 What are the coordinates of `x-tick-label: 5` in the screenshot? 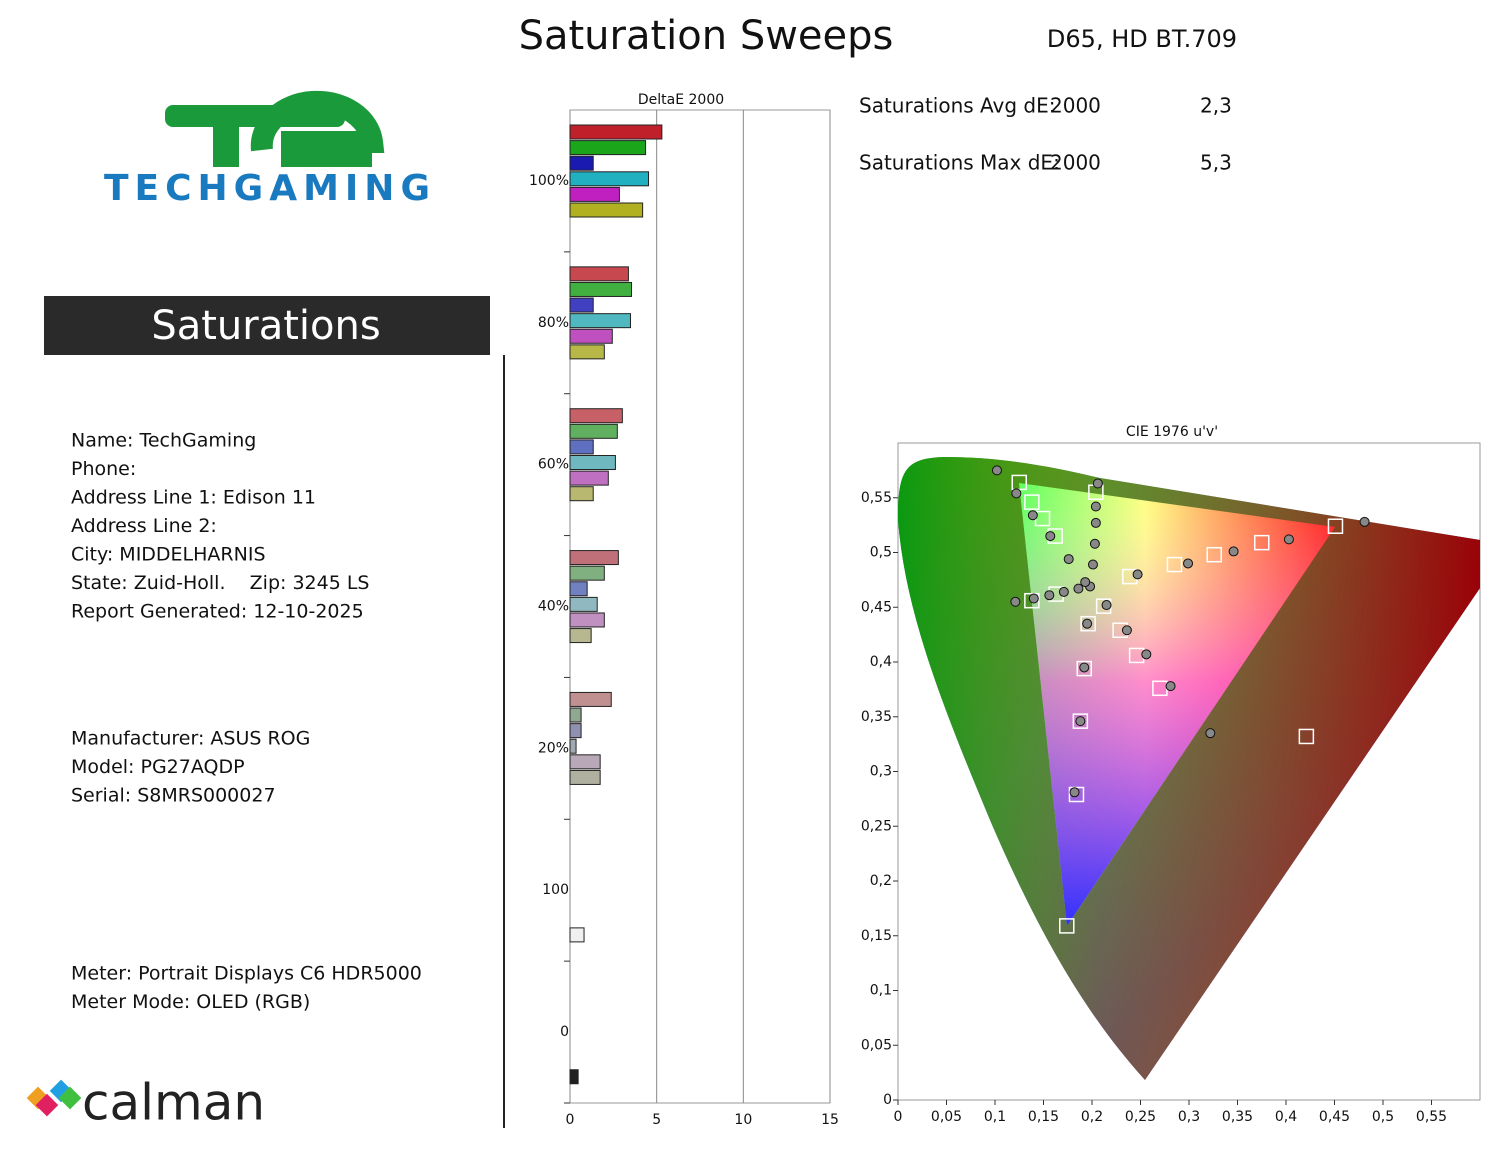 It's located at (656, 1120).